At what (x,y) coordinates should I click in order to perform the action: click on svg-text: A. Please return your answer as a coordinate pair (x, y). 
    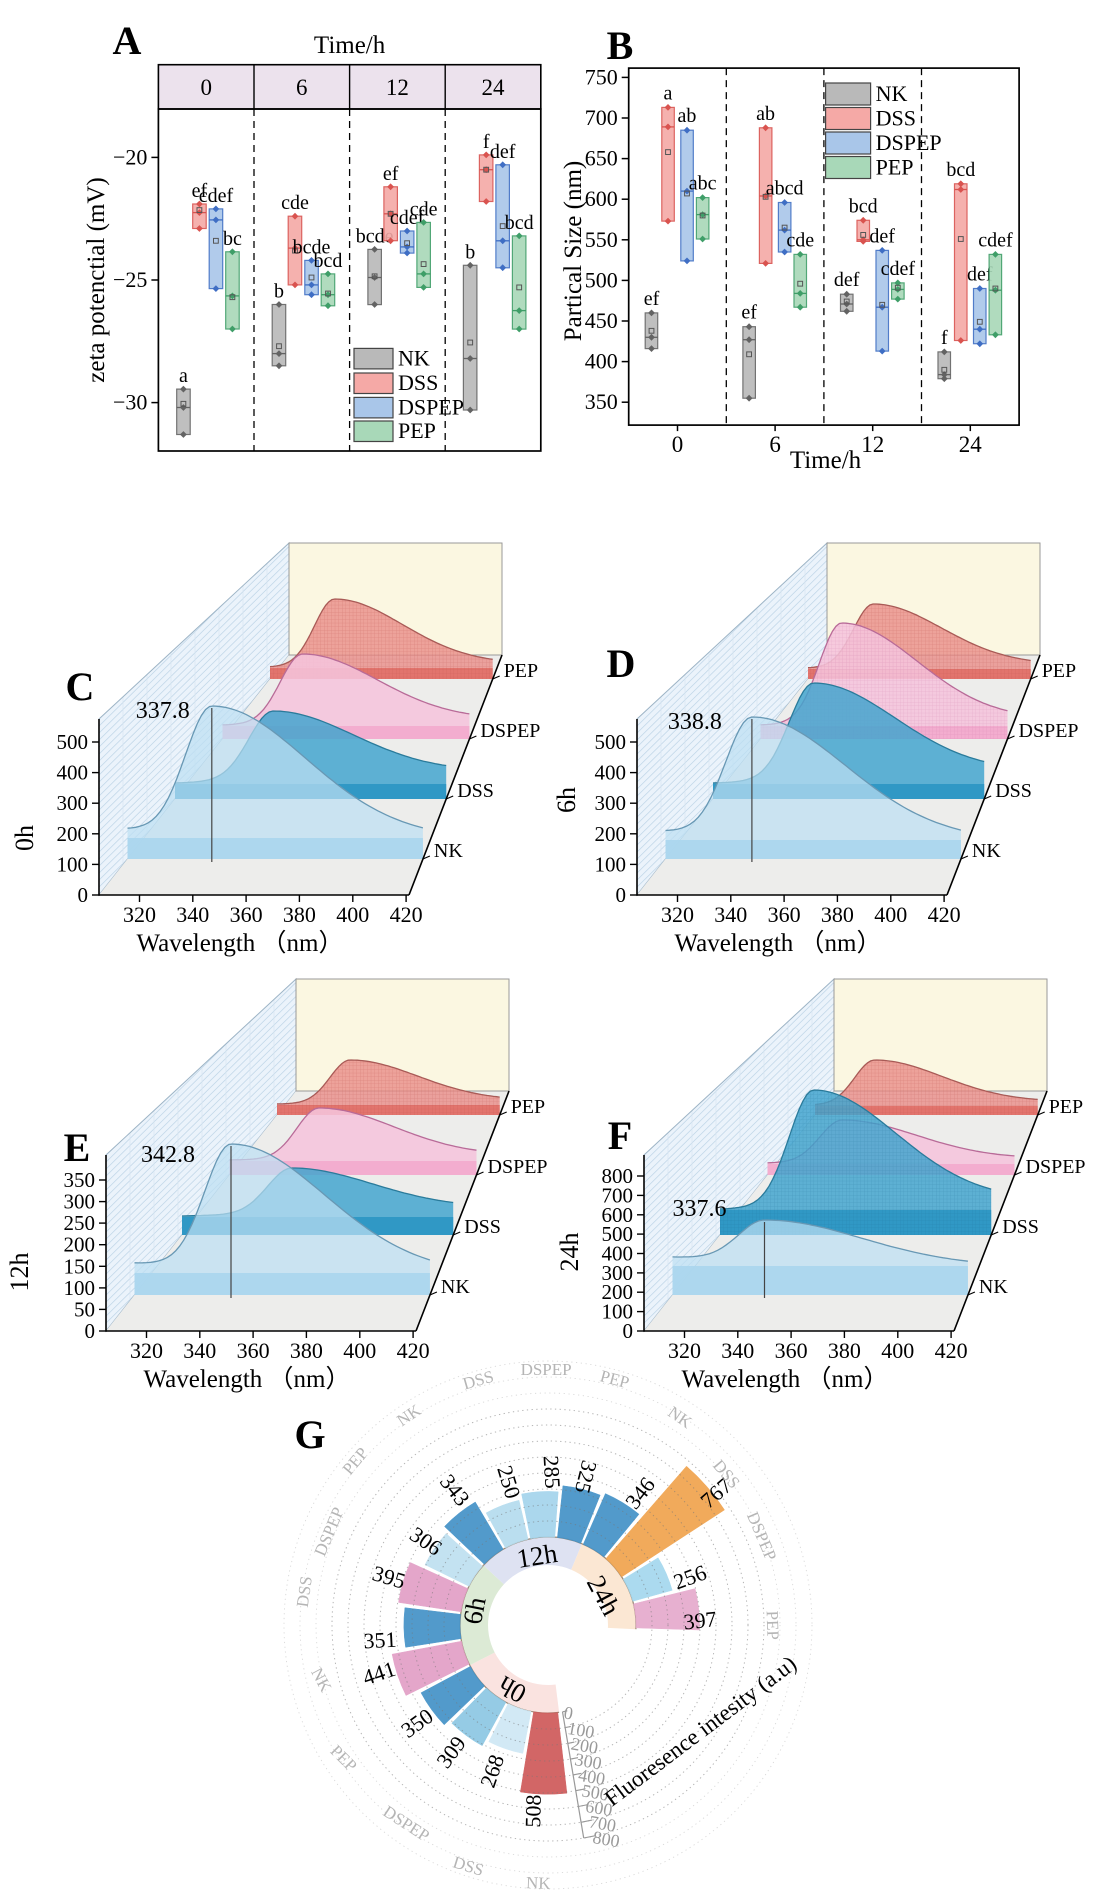
    Looking at the image, I should click on (127, 40).